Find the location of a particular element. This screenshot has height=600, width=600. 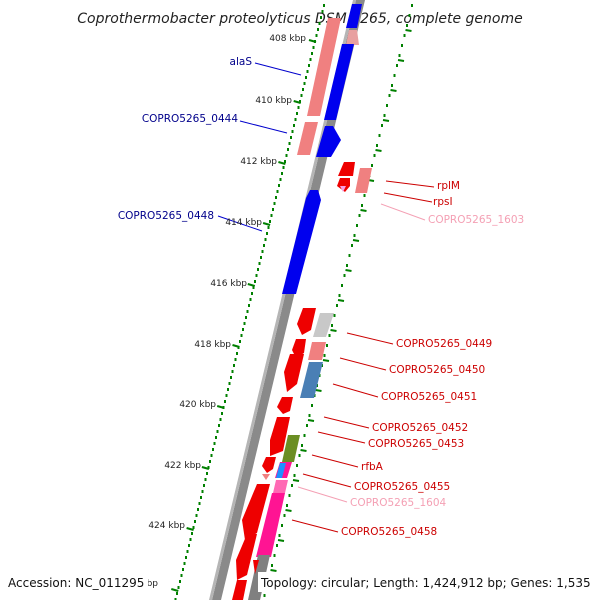

gene-label-rfba: rfbA is located at coordinates (372, 467).